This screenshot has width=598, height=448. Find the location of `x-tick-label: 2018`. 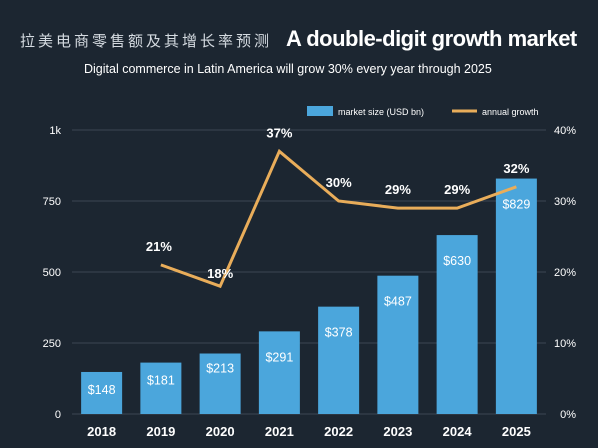

x-tick-label: 2018 is located at coordinates (101, 431).